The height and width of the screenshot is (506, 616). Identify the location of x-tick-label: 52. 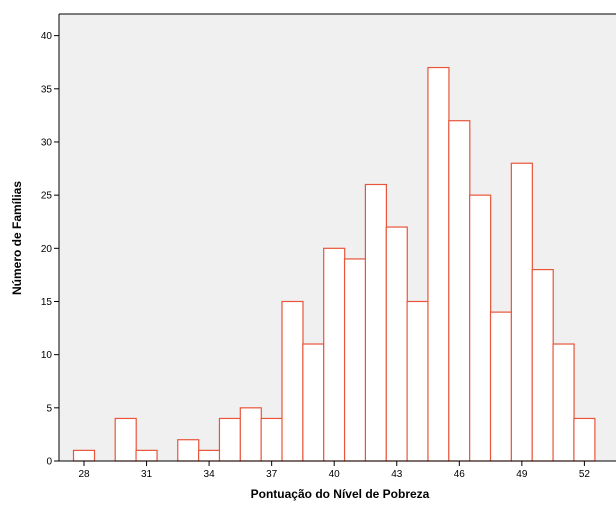
(585, 474).